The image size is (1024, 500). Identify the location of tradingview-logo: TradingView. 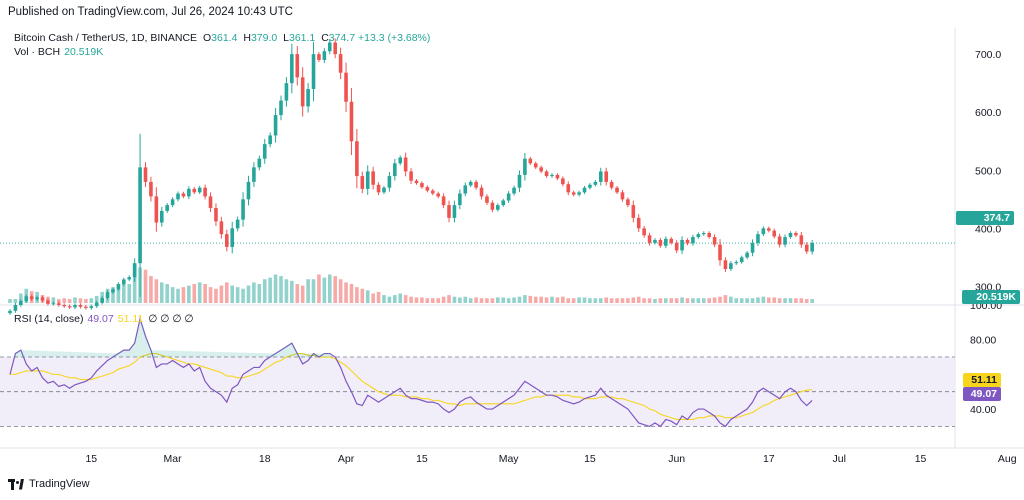
(49, 484).